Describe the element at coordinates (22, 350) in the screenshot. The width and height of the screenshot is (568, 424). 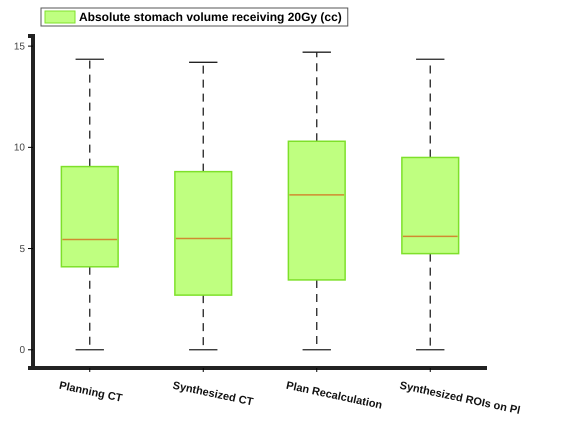
I see `y-tick-label: 0` at that location.